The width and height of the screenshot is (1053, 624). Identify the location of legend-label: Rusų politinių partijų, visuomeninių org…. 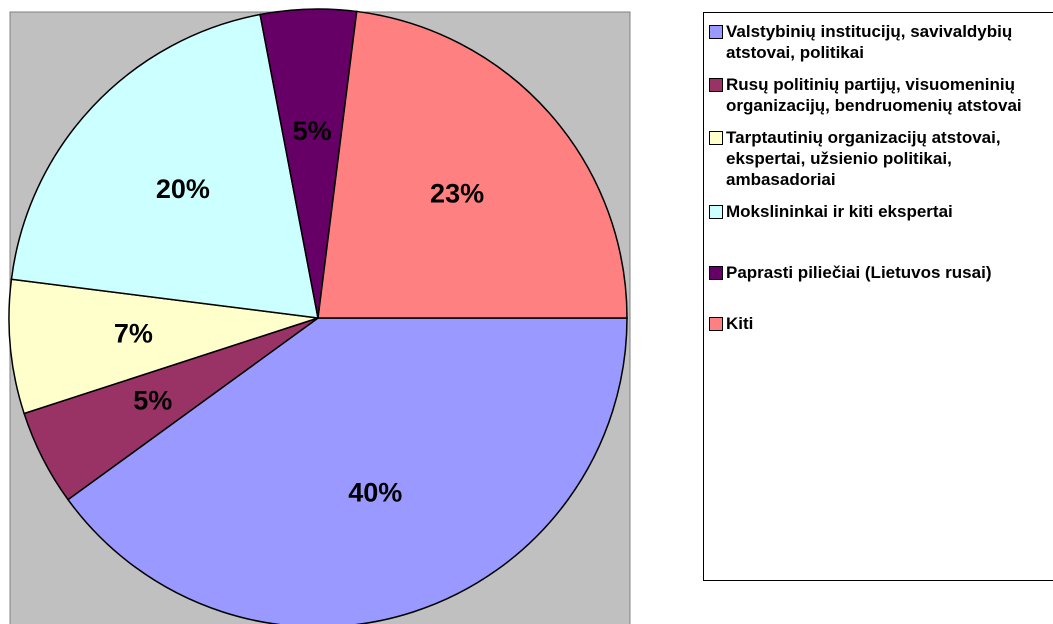
(874, 95).